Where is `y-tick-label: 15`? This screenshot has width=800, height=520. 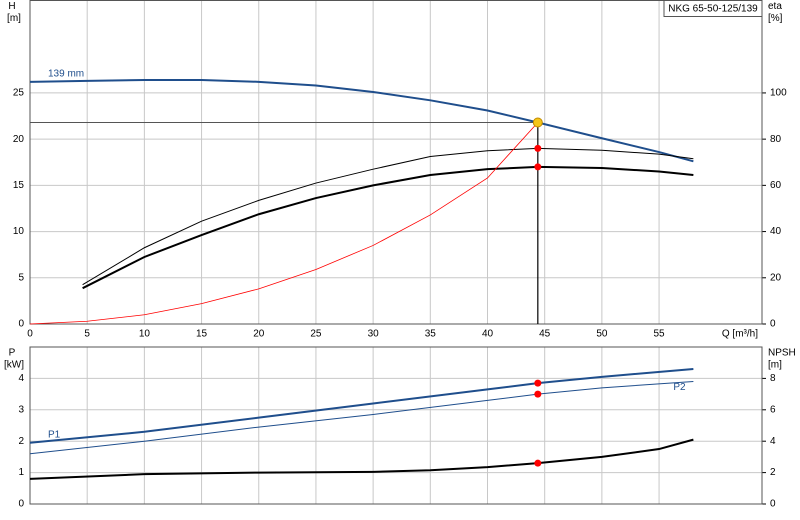
y-tick-label: 15 is located at coordinates (19, 185).